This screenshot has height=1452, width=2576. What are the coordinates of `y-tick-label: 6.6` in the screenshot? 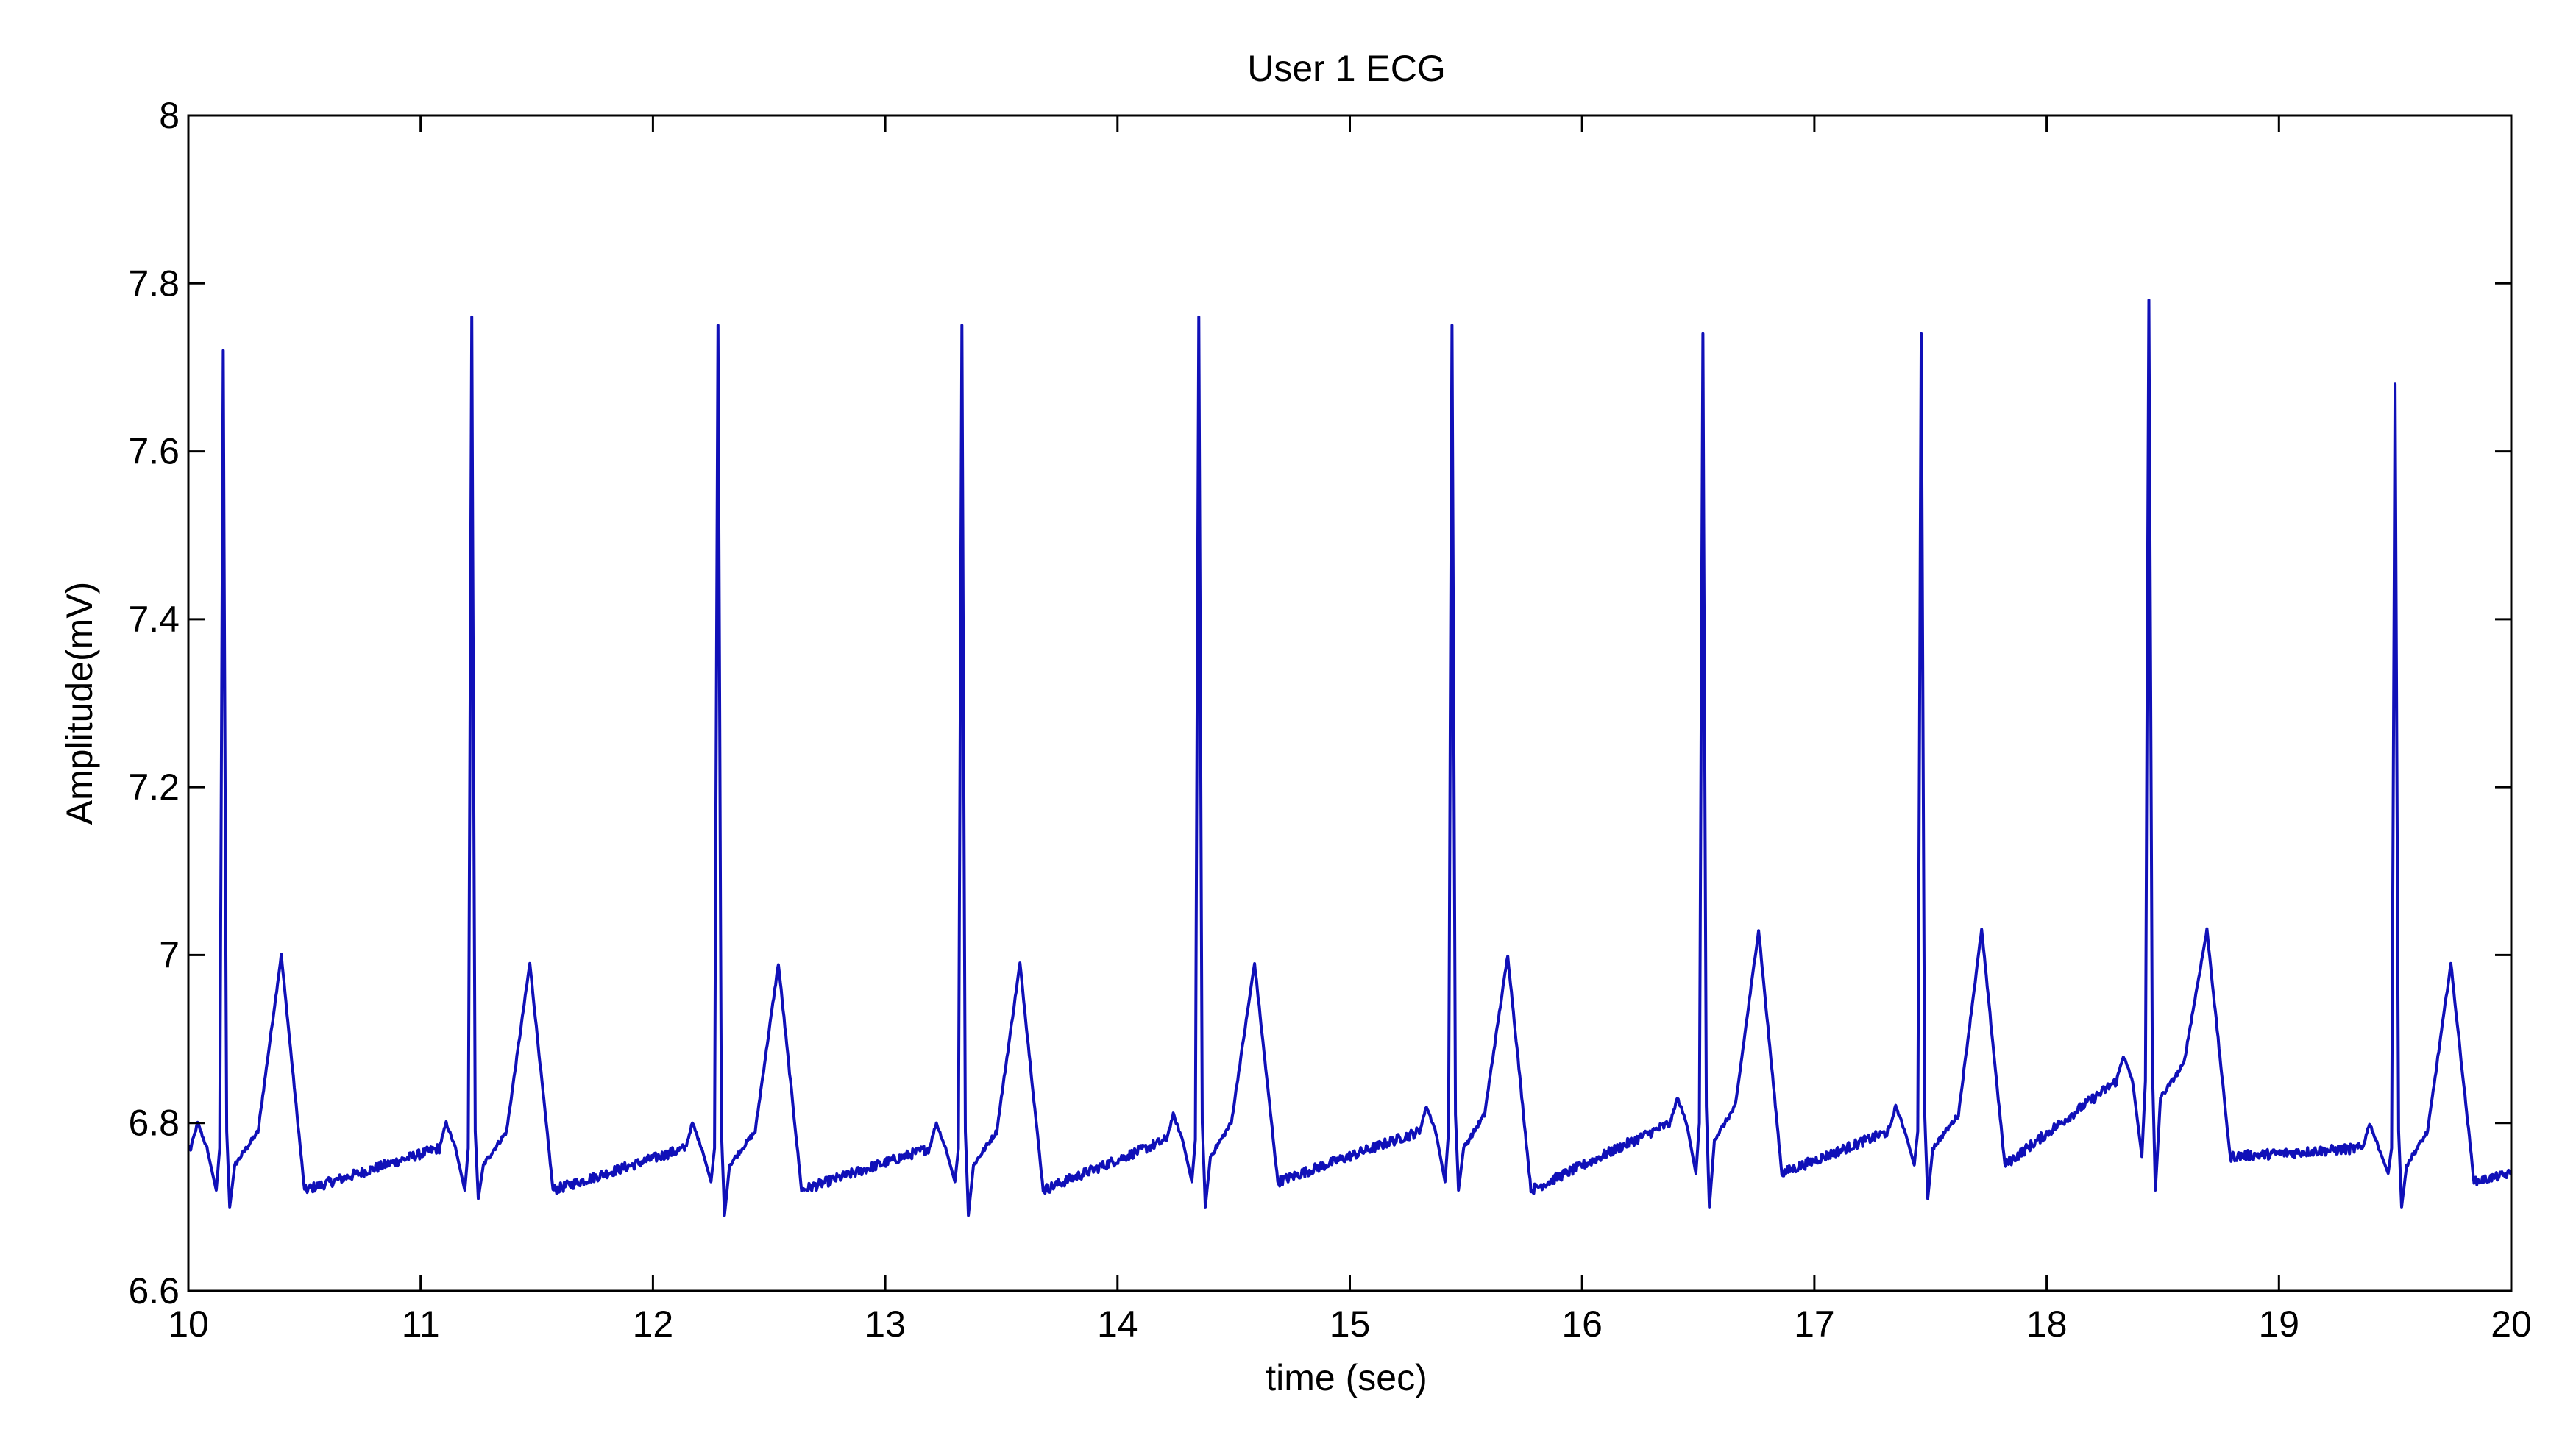 It's located at (154, 1291).